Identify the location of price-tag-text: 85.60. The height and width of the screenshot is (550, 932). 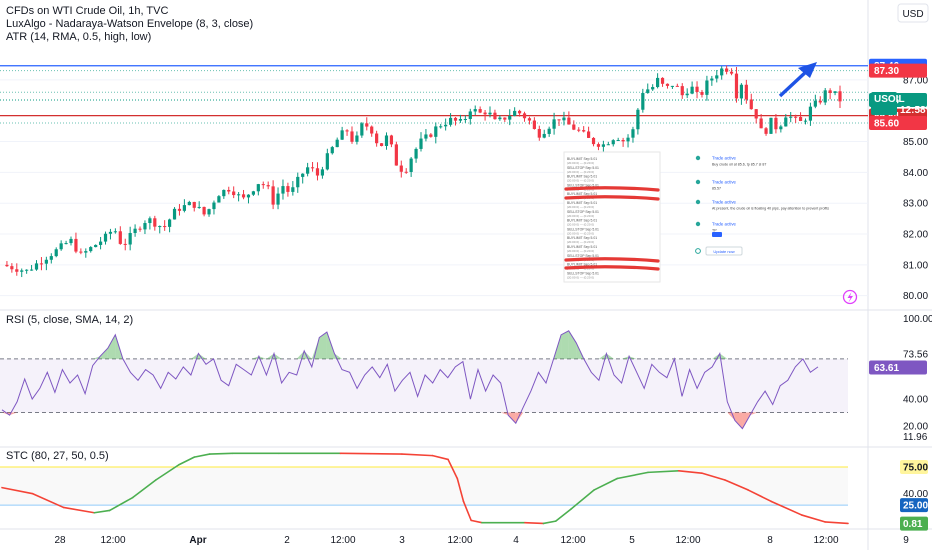
(886, 124).